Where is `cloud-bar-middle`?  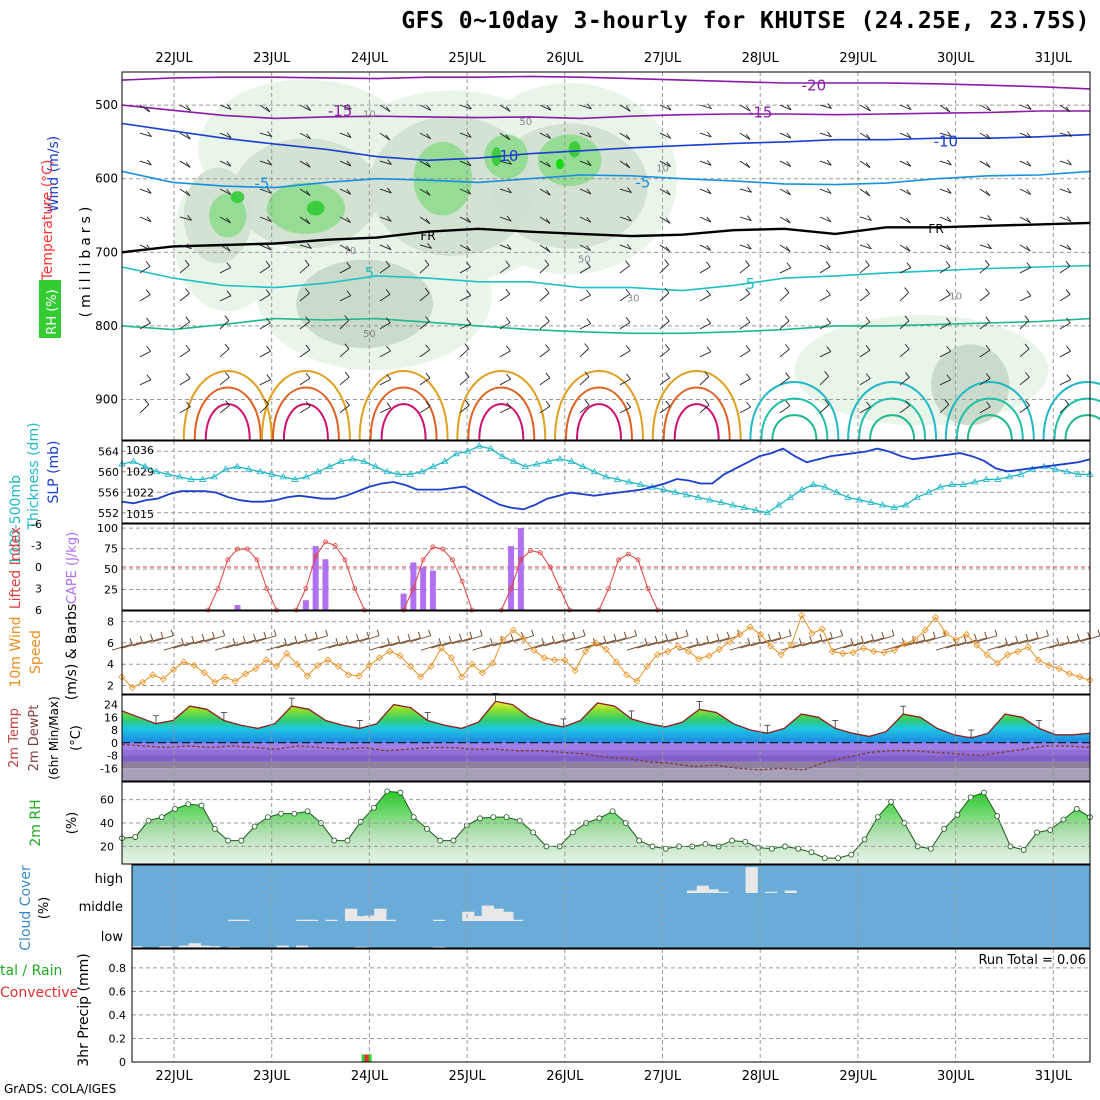 cloud-bar-middle is located at coordinates (351, 914).